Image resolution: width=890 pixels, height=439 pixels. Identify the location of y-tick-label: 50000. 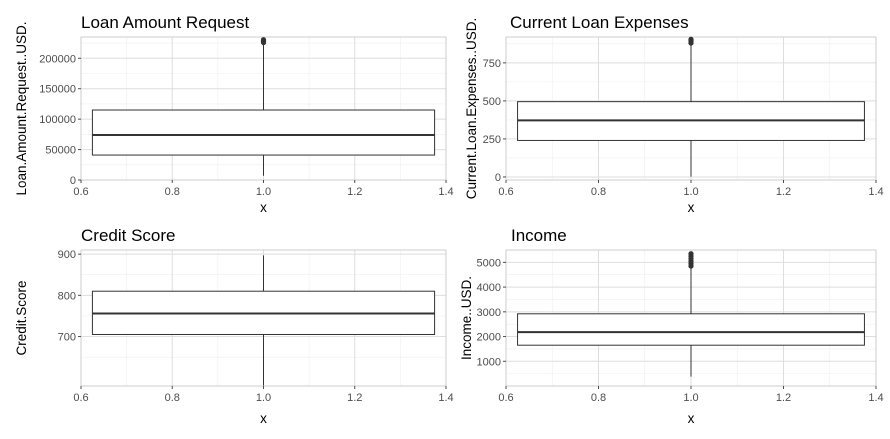
(60, 151).